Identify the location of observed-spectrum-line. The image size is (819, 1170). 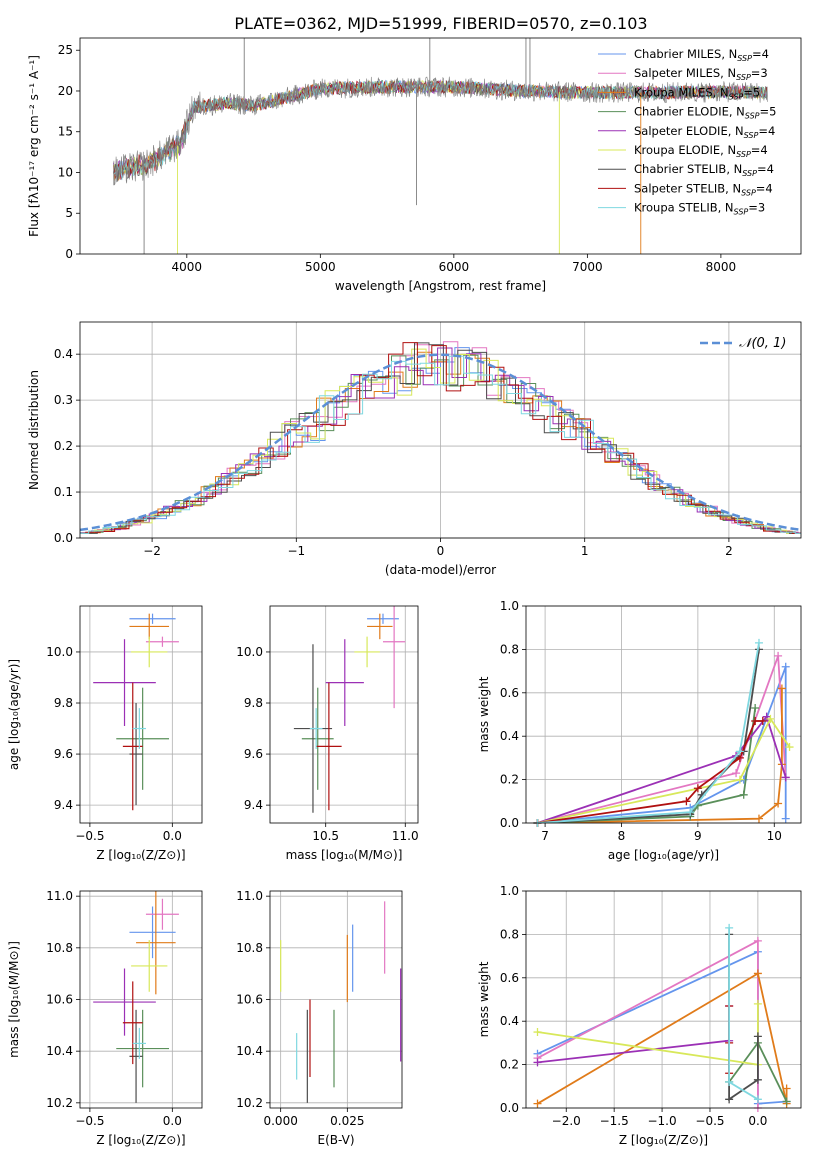
(440, 131).